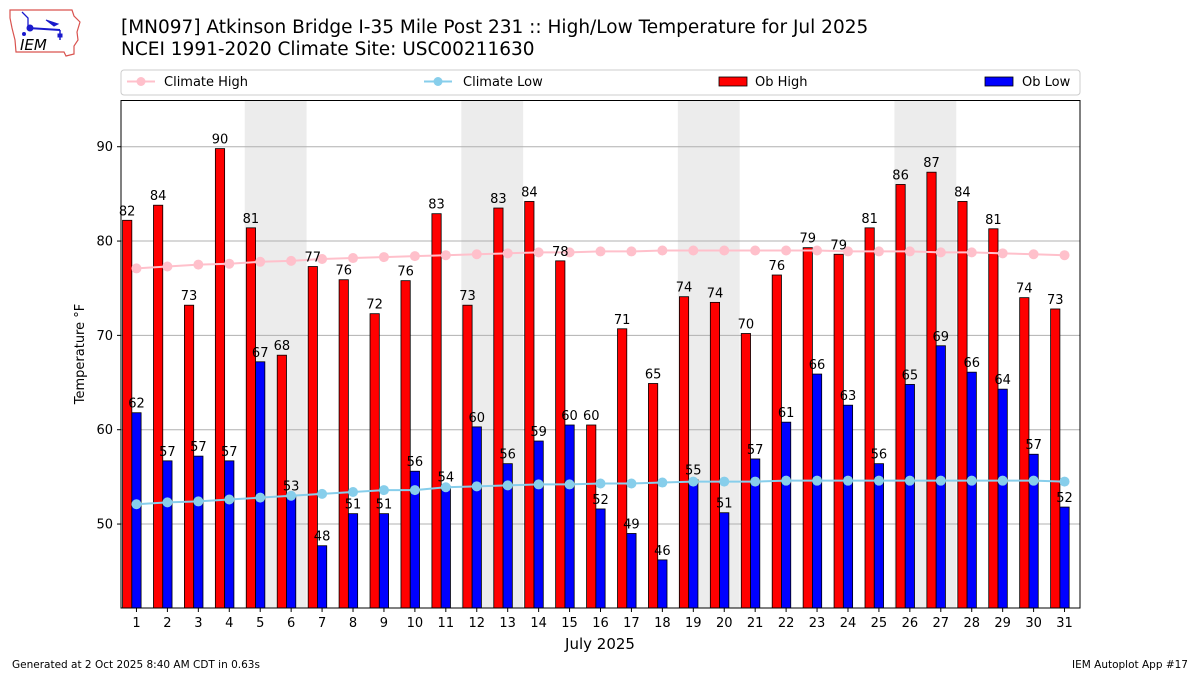 This screenshot has width=1200, height=675. Describe the element at coordinates (476, 418) in the screenshot. I see `label-ob-low: 60` at that location.